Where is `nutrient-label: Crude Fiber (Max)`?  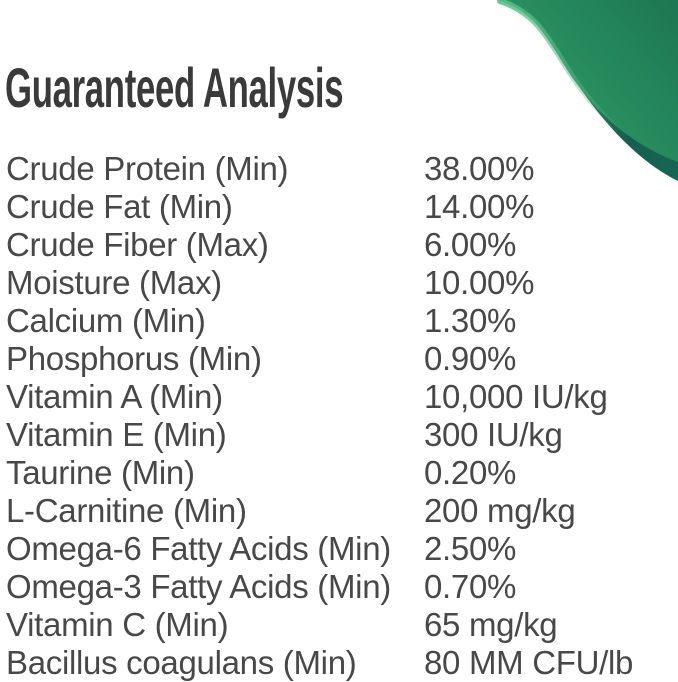 nutrient-label: Crude Fiber (Max) is located at coordinates (137, 244).